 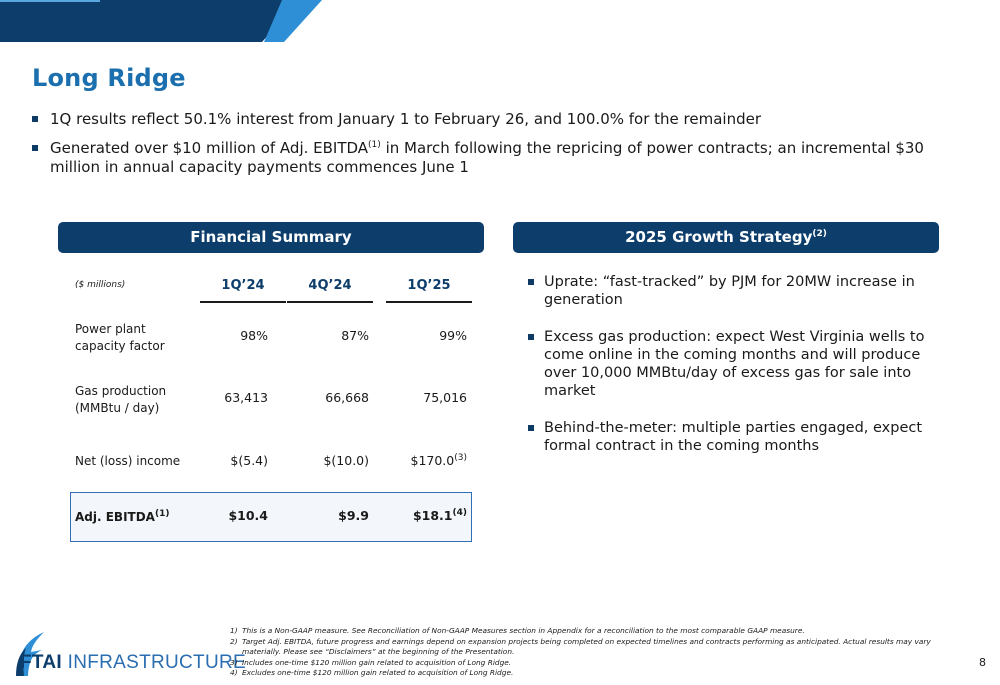 I want to click on table-cell: 98%, so click(x=254, y=335).